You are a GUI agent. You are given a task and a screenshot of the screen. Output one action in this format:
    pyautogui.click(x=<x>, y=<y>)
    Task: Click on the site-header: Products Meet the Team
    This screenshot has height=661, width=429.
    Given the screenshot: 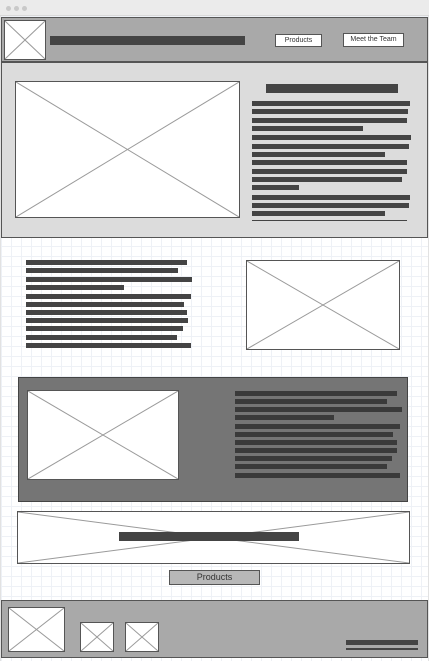 What is the action you would take?
    pyautogui.click(x=214, y=39)
    